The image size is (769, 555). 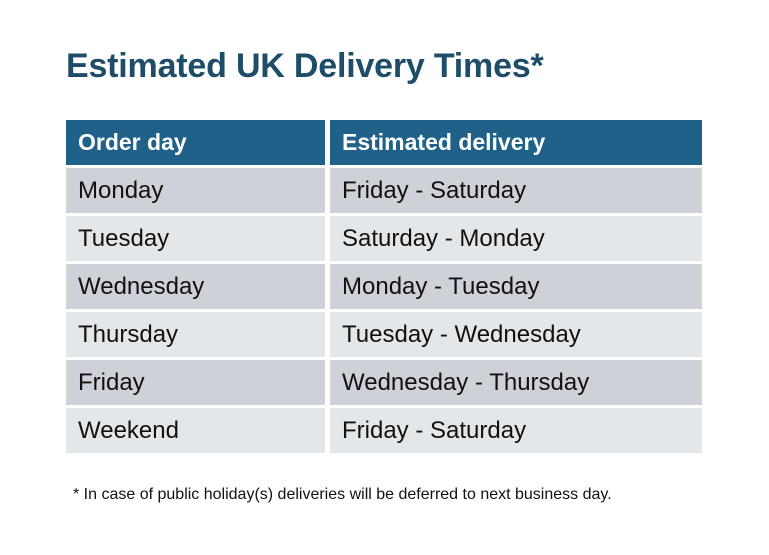 What do you see at coordinates (516, 286) in the screenshot?
I see `cell-estimated-delivery: Monday - Tuesday` at bounding box center [516, 286].